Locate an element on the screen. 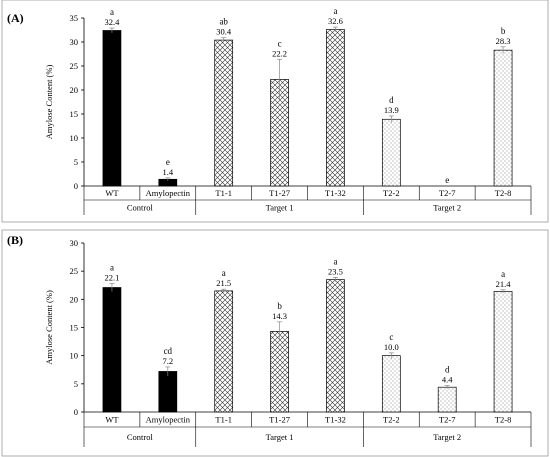 This screenshot has height=457, width=550. significance-letter: ab is located at coordinates (223, 22).